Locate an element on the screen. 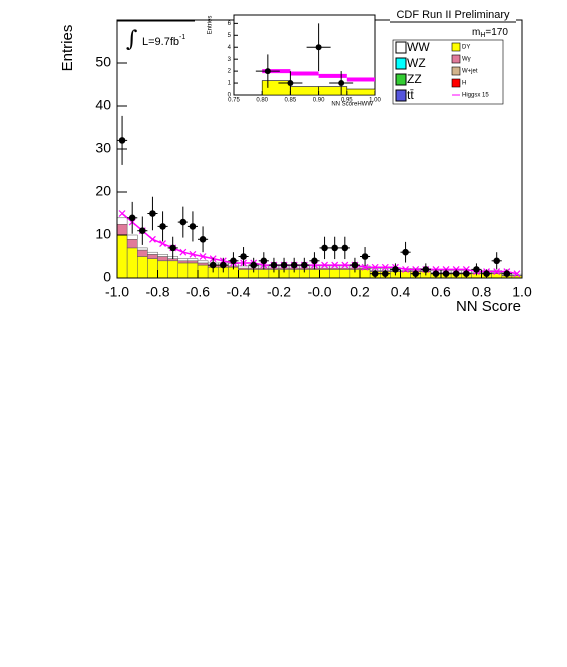  inset-x-tick-label: 0.95 is located at coordinates (347, 101).